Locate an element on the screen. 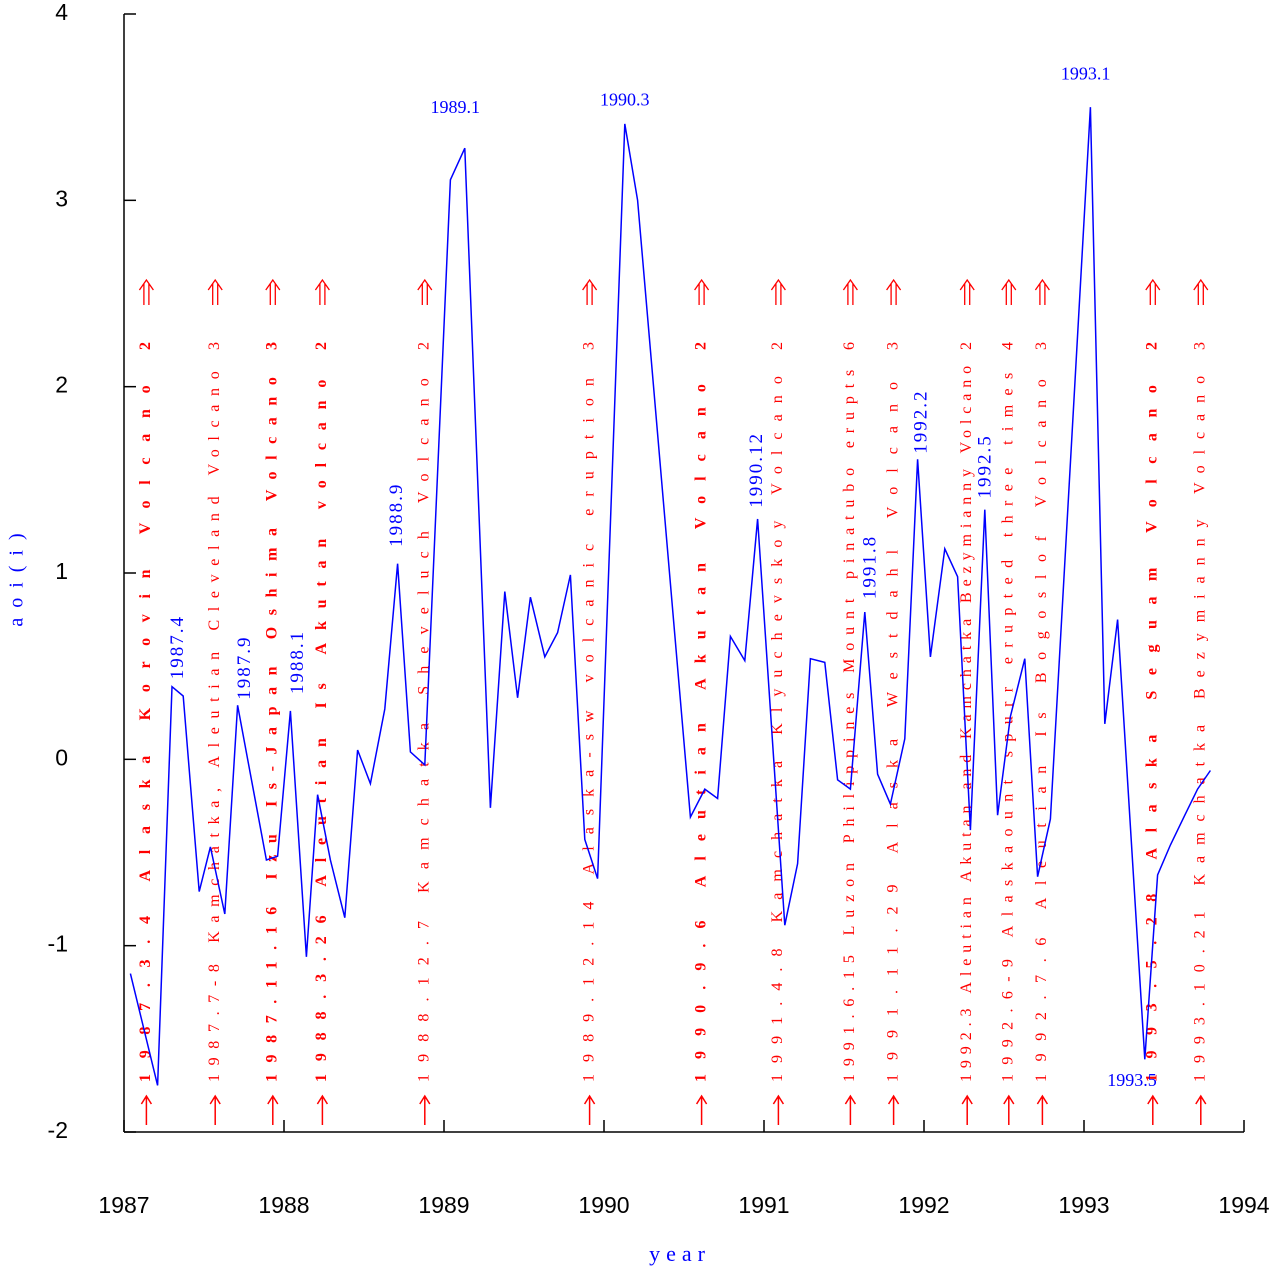 This screenshot has width=1280, height=1275. y-tick-label: 3 is located at coordinates (61, 198).